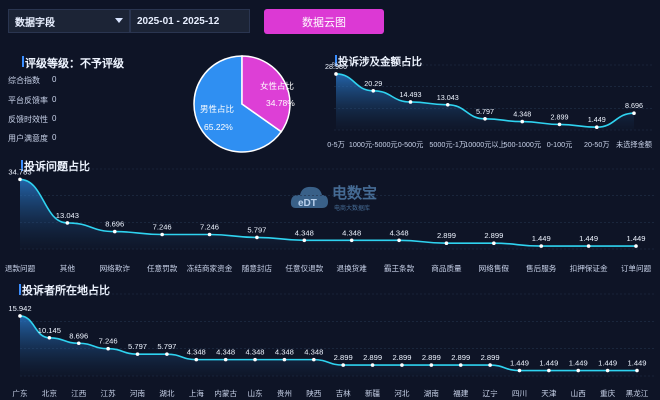 The image size is (660, 400). What do you see at coordinates (519, 393) in the screenshot?
I see `category-label: 四川` at bounding box center [519, 393].